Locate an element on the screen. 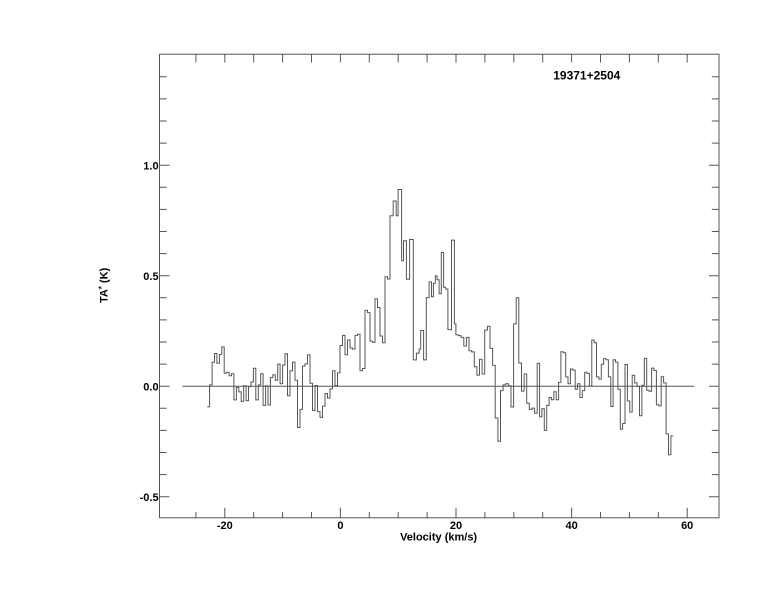  svg-text: 0.5 is located at coordinates (150, 277).